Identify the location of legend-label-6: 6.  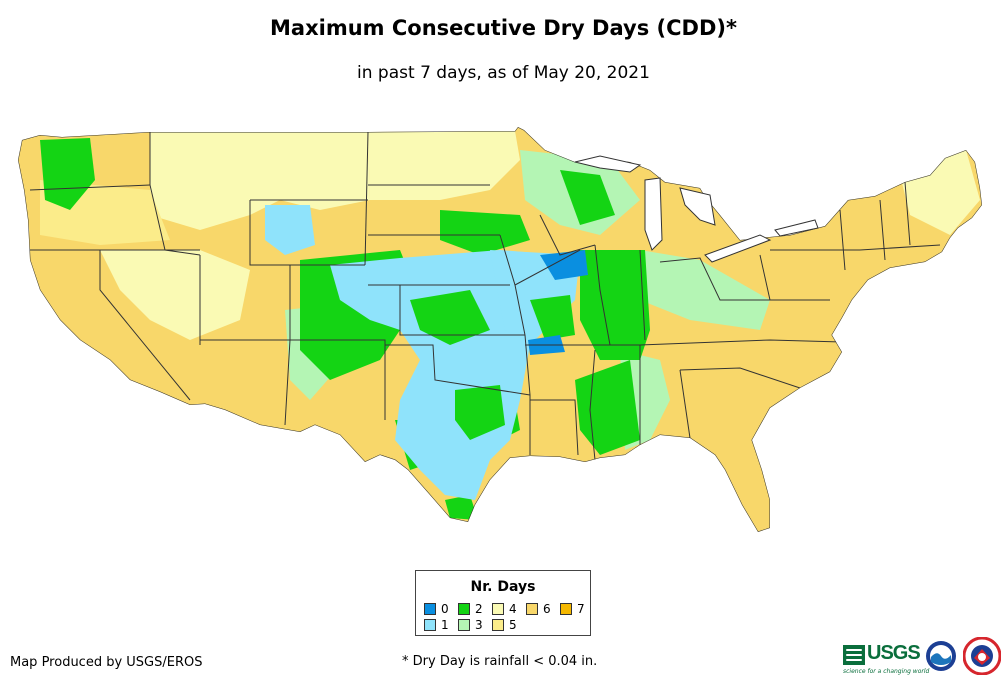
(547, 609).